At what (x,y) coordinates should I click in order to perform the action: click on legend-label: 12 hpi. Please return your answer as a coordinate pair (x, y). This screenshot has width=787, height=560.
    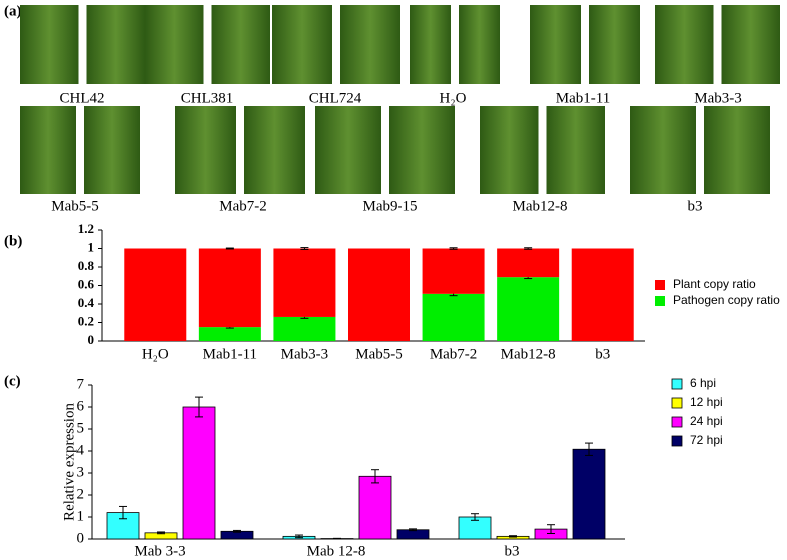
    Looking at the image, I should click on (706, 402).